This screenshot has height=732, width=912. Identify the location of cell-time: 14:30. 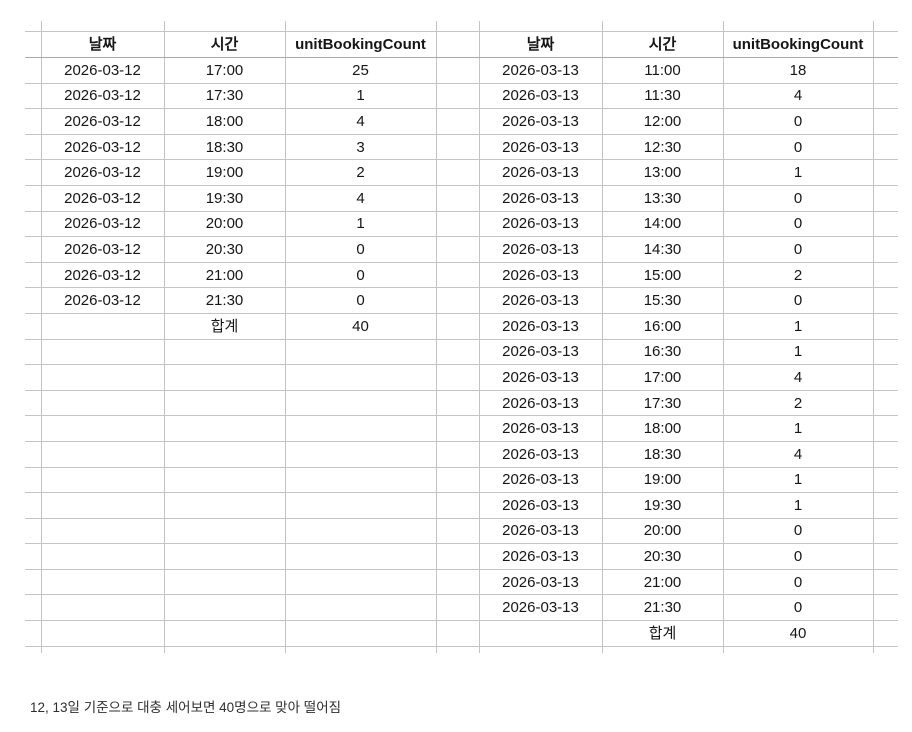
(662, 249).